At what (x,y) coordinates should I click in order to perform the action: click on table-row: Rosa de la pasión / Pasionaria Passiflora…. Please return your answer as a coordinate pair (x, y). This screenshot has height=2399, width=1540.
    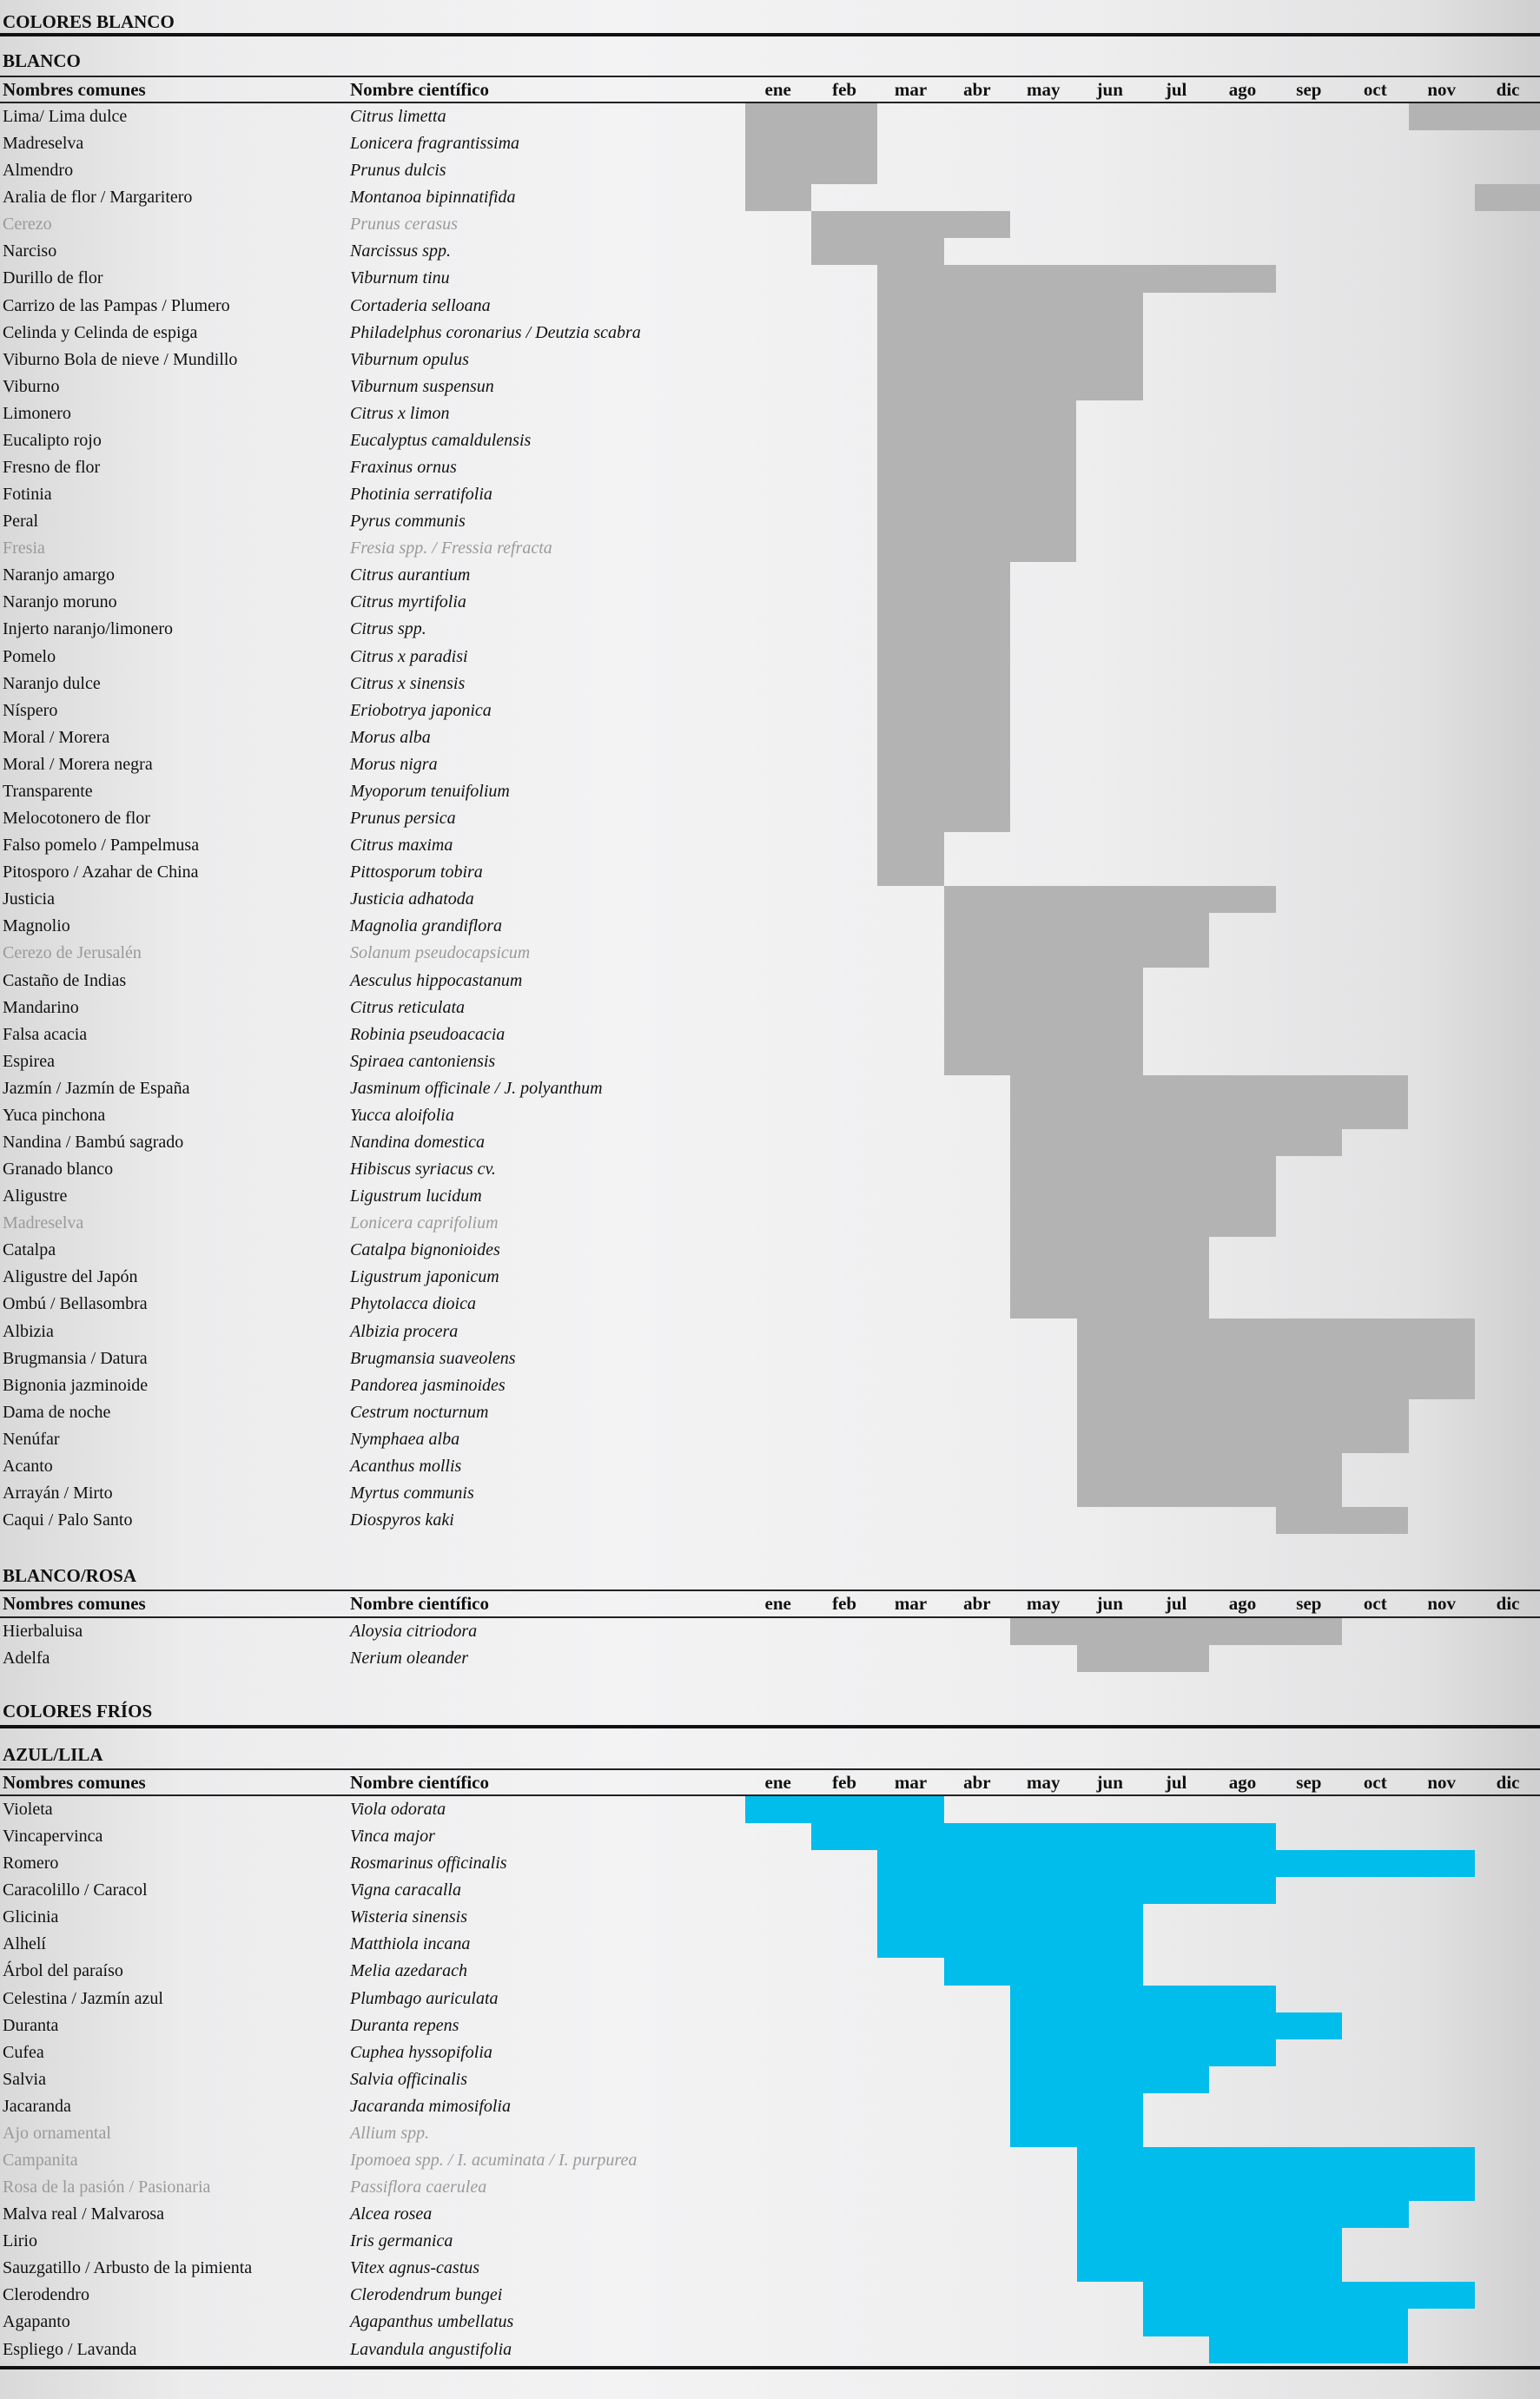
    Looking at the image, I should click on (770, 2188).